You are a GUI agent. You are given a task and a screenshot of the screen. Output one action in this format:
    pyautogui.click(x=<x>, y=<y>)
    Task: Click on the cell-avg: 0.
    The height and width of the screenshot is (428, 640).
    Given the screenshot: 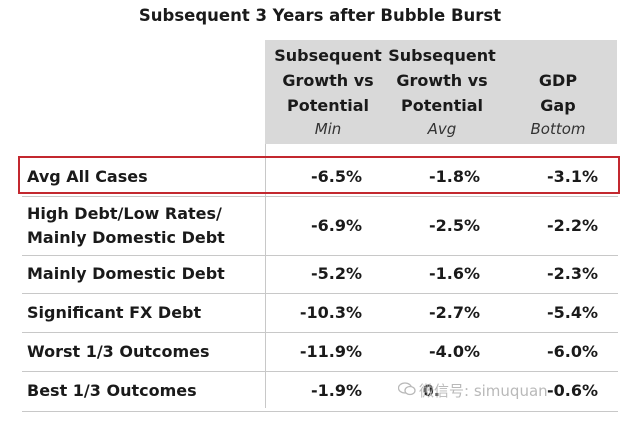 What is the action you would take?
    pyautogui.click(x=431, y=390)
    